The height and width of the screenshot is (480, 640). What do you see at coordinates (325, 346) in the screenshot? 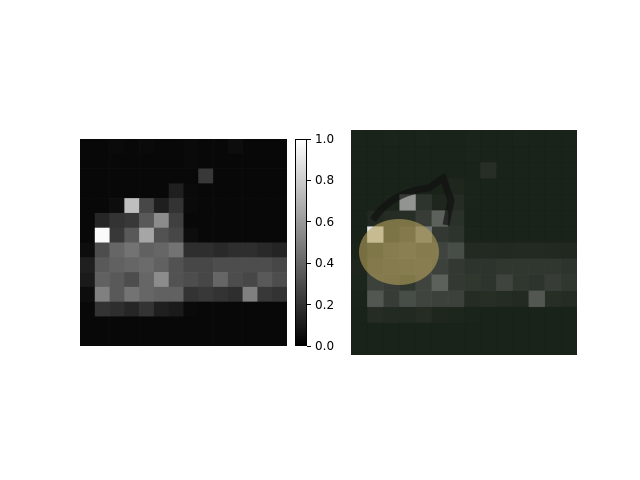
I see `colorbar-tick-label: 0.0` at bounding box center [325, 346].